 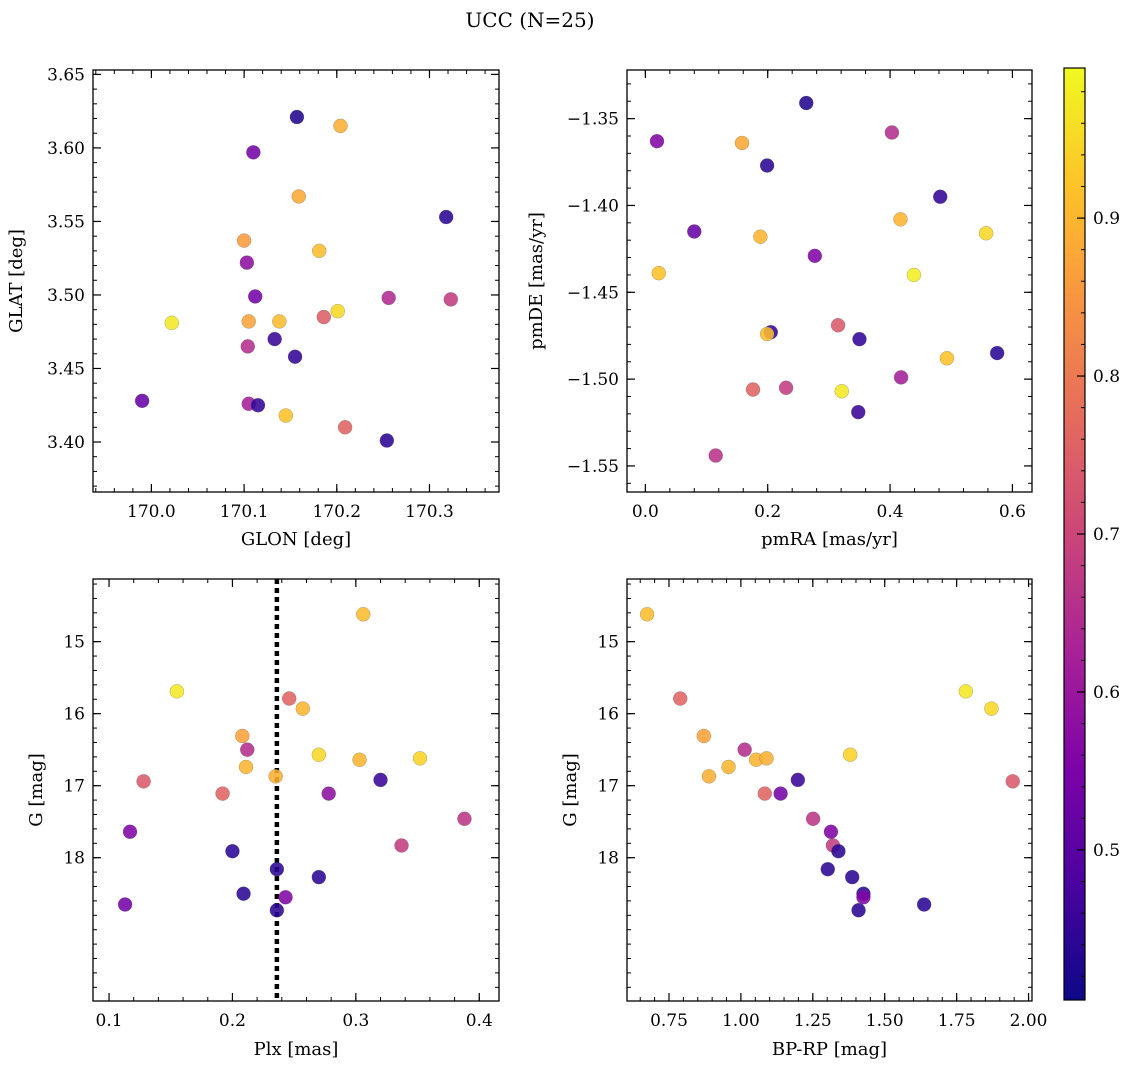 What do you see at coordinates (1106, 377) in the screenshot?
I see `colorbar-tick-label: 0.8` at bounding box center [1106, 377].